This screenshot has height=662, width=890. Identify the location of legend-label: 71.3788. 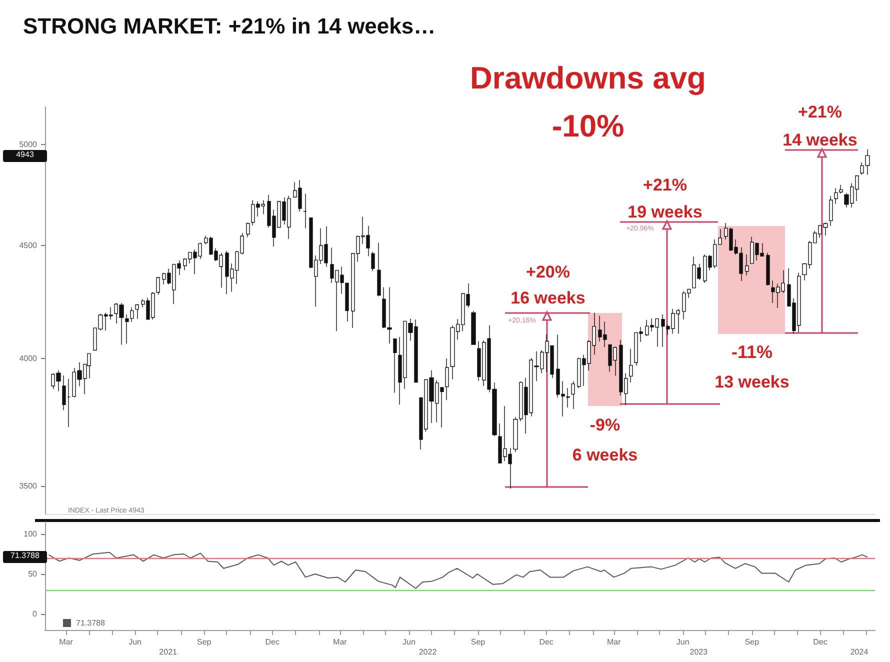
(91, 623).